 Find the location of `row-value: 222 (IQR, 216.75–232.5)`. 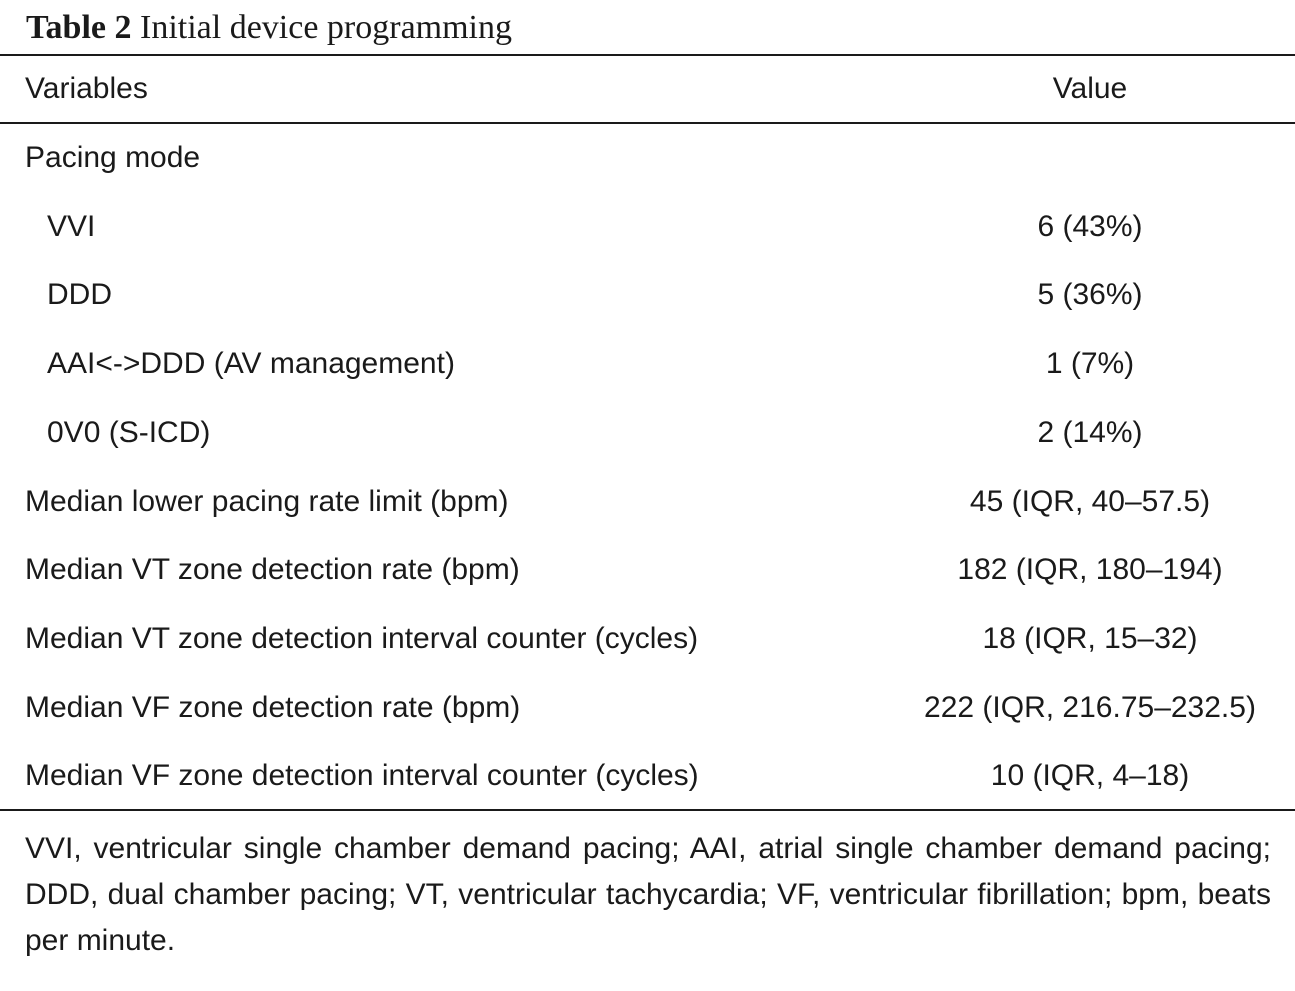

row-value: 222 (IQR, 216.75–232.5) is located at coordinates (1090, 707).